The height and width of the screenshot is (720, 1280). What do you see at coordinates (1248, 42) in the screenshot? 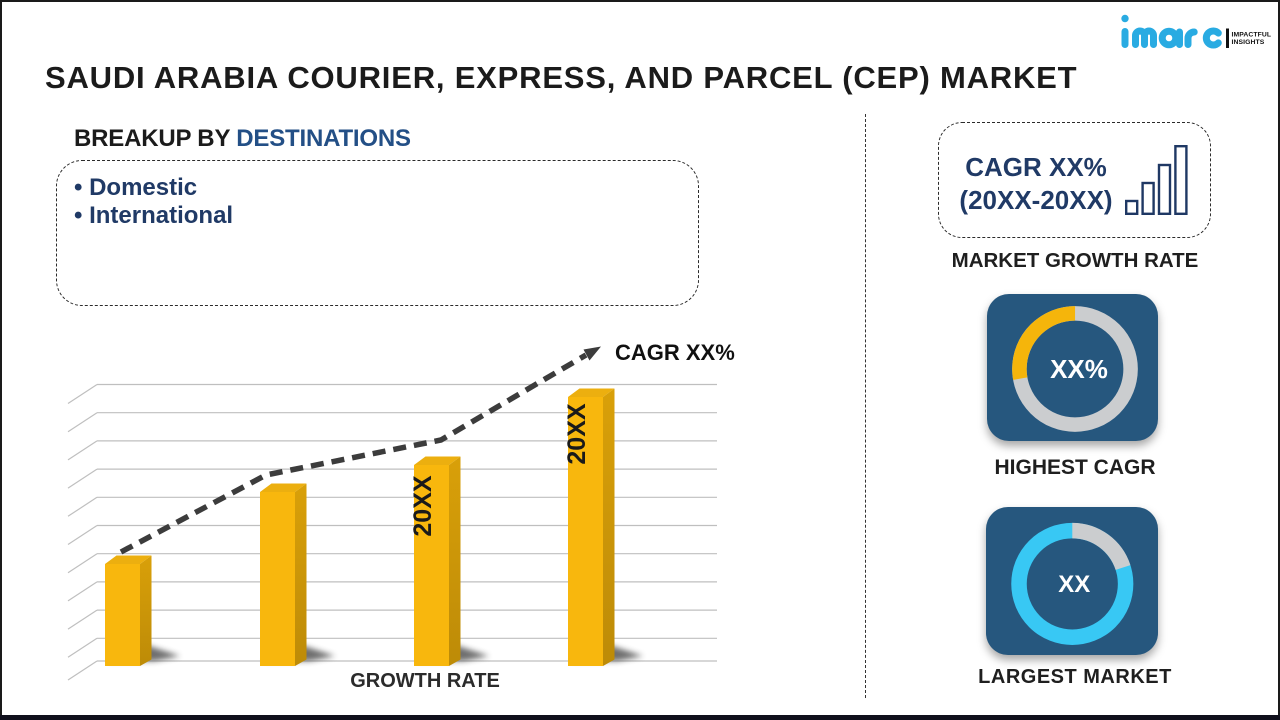
I see `svg-text: INSIGHTS` at bounding box center [1248, 42].